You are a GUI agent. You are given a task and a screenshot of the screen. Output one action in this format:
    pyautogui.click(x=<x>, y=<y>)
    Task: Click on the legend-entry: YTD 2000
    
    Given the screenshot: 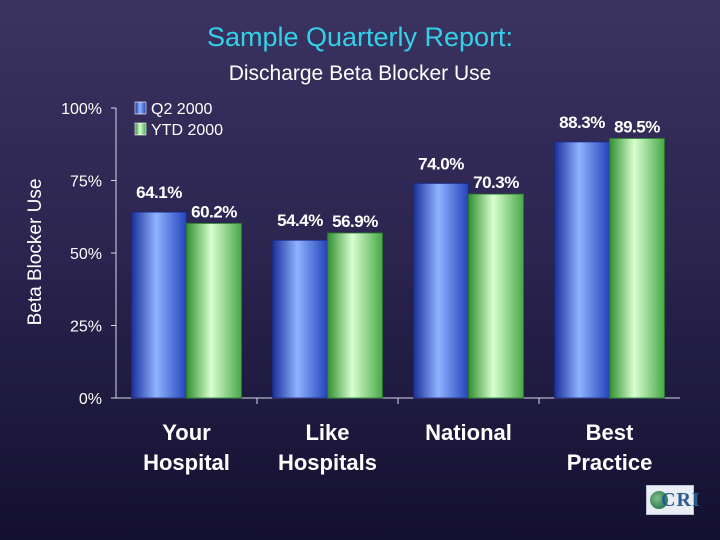 What is the action you would take?
    pyautogui.click(x=187, y=130)
    